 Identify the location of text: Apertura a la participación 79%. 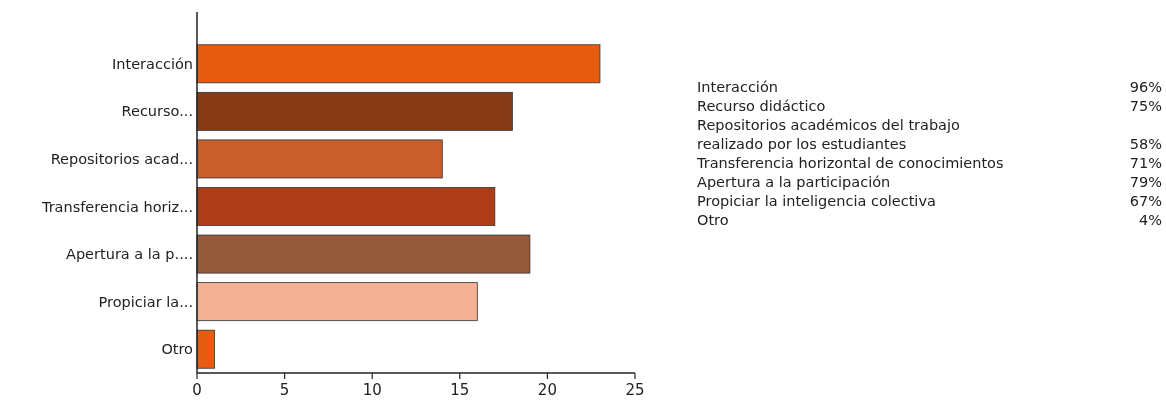
(929, 182).